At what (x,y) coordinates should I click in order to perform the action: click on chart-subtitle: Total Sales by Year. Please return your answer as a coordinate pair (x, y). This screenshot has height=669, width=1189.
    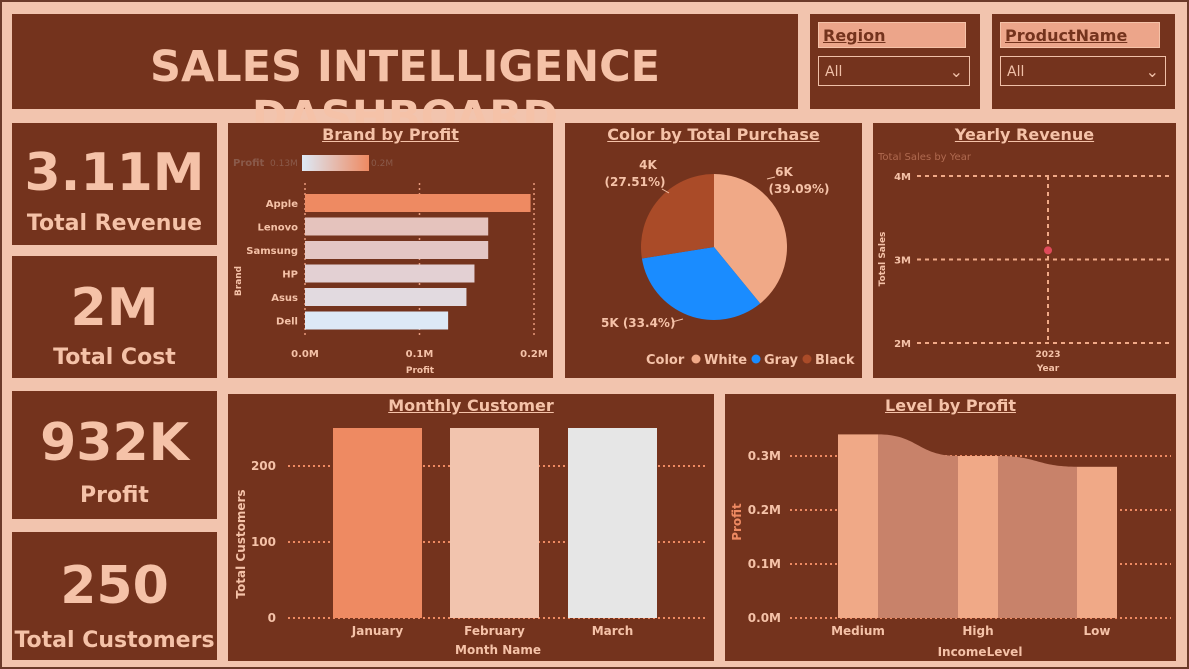
    Looking at the image, I should click on (924, 157).